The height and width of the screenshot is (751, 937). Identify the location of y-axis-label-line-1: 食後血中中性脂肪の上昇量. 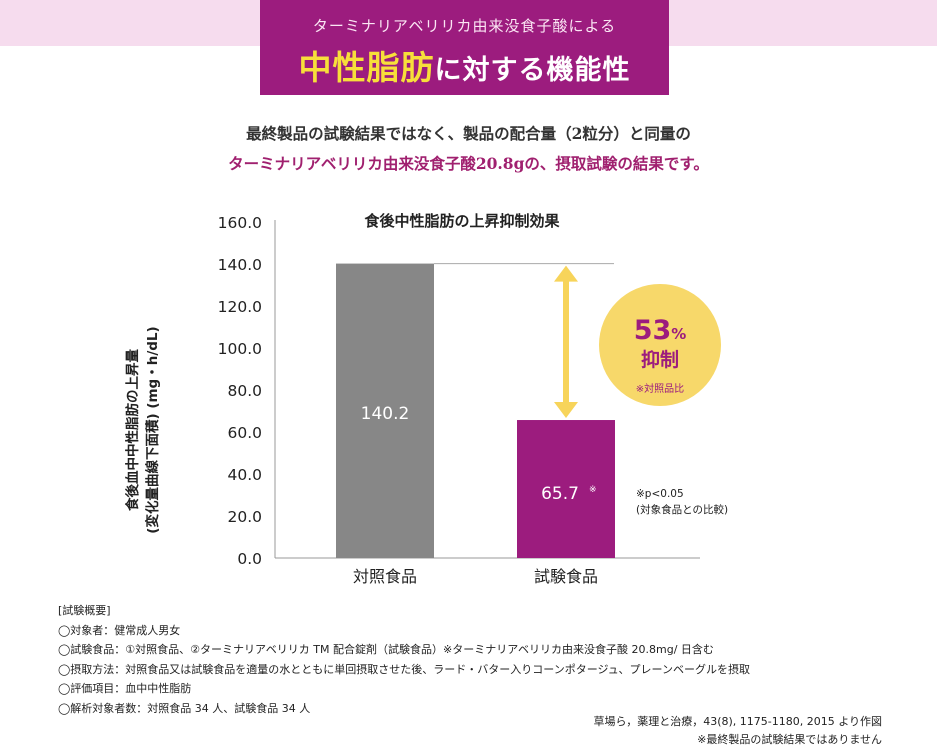
(133, 430).